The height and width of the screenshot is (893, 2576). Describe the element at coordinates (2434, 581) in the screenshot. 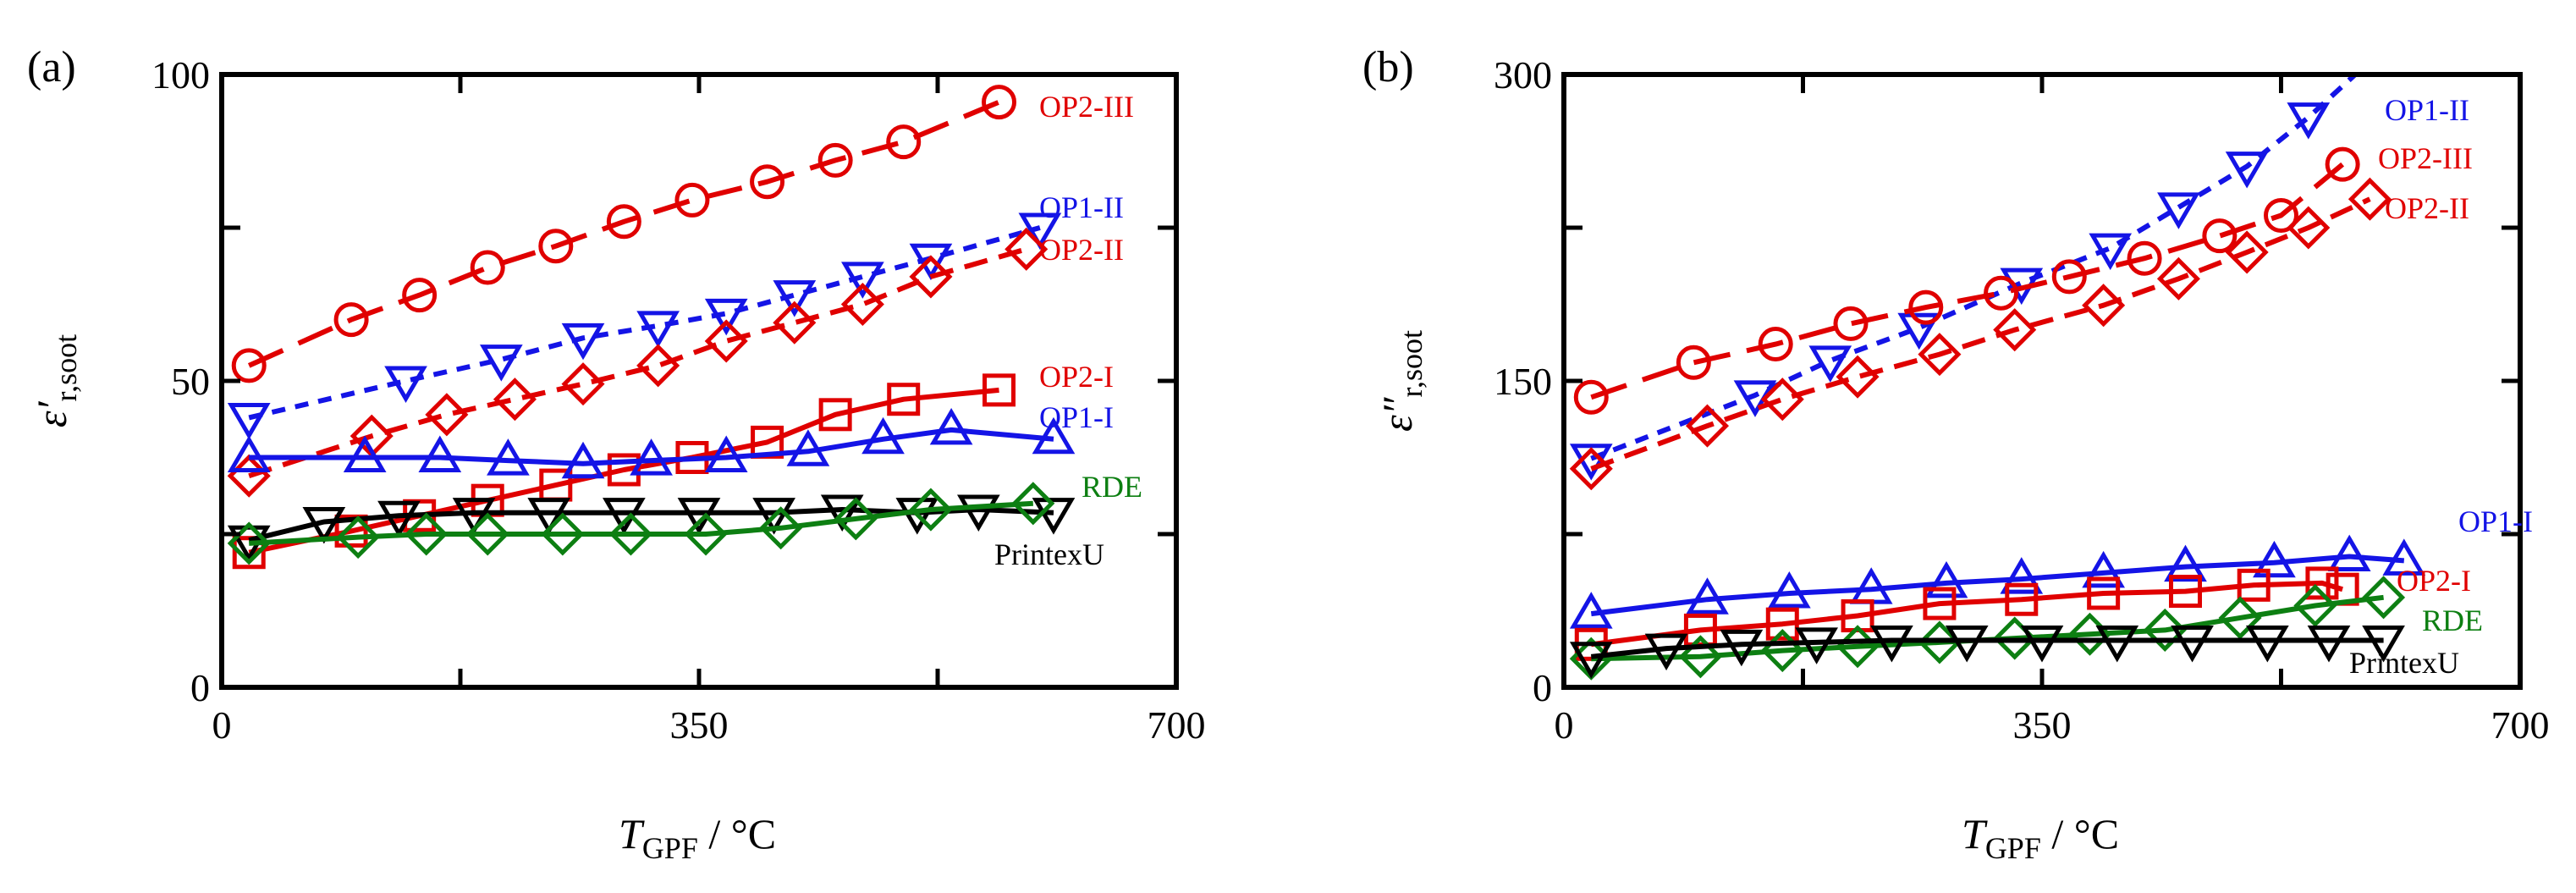

I see `series-label-op2-i: OP2-I` at that location.